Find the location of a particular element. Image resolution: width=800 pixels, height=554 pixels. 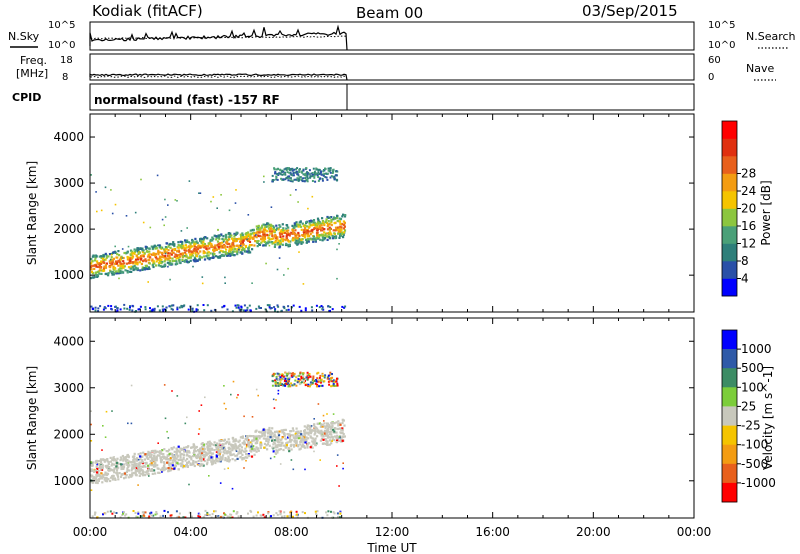

colorbar-segment is located at coordinates (729, 435).